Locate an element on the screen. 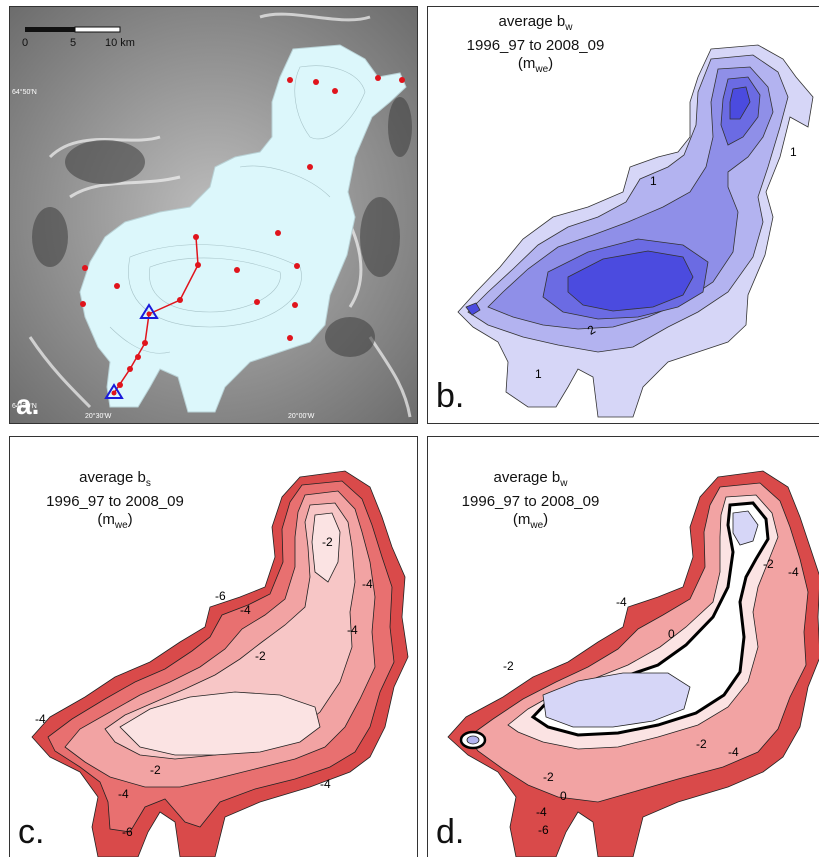 The width and height of the screenshot is (819, 857). zero-contour is located at coordinates (650, 619).